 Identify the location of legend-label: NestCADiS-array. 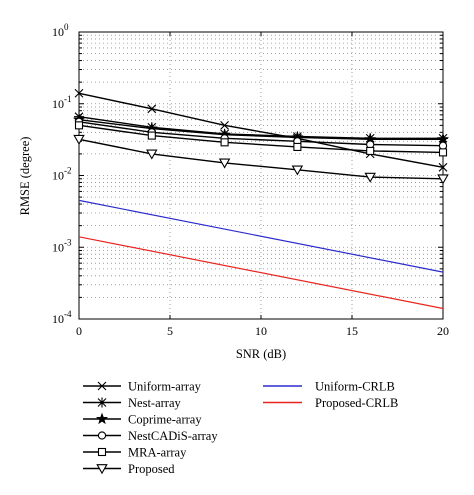
(173, 436).